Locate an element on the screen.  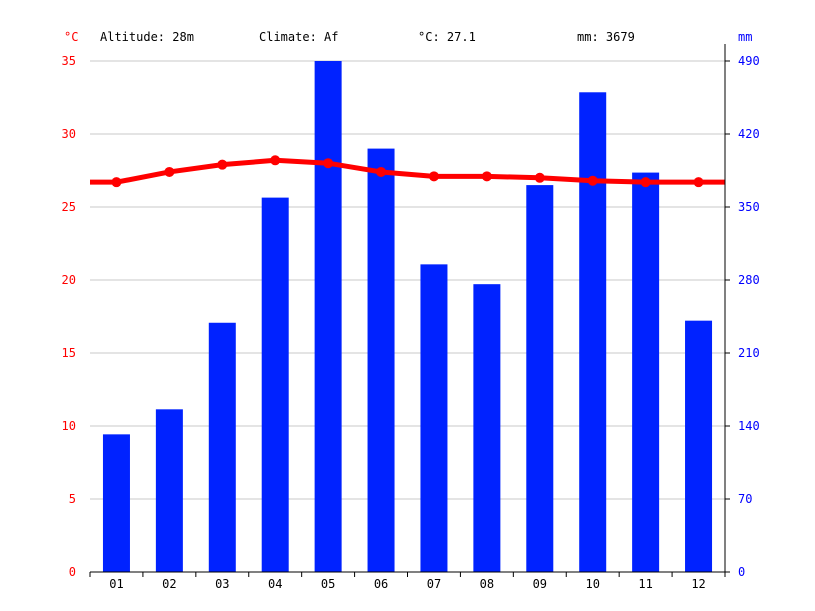
x-tick-label: 02 is located at coordinates (169, 584).